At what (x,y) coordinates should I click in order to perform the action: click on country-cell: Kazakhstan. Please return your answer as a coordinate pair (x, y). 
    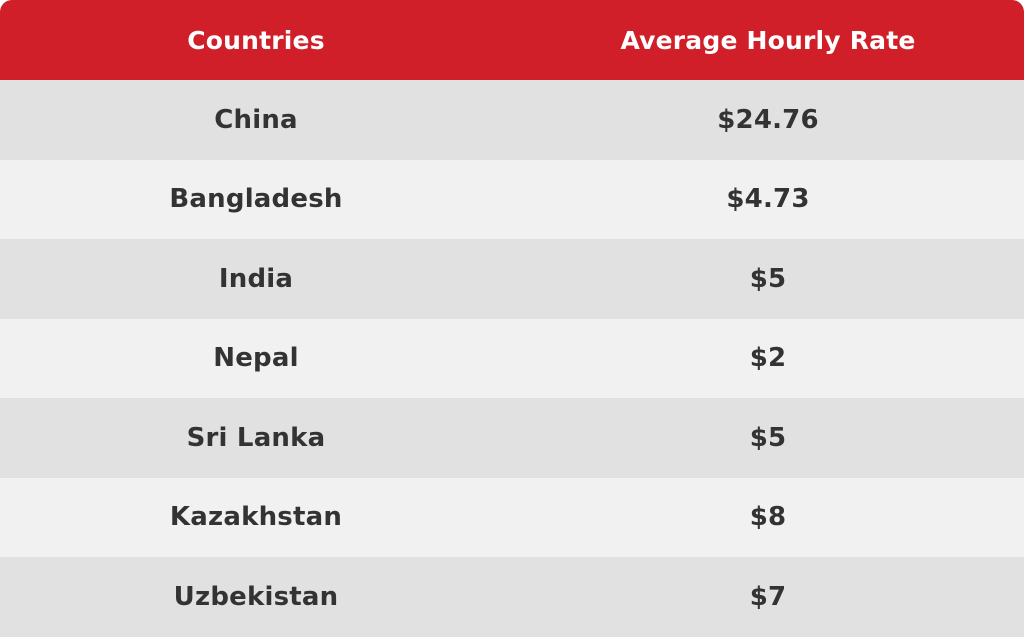
    Looking at the image, I should click on (256, 517).